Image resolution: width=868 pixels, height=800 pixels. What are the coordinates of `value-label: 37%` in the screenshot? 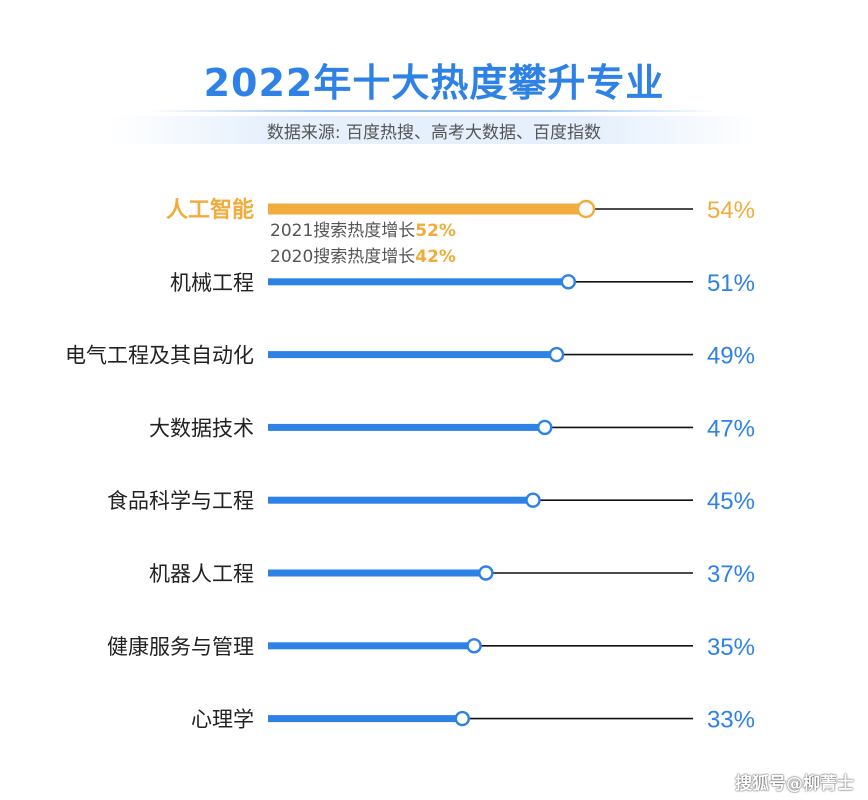 It's located at (731, 574).